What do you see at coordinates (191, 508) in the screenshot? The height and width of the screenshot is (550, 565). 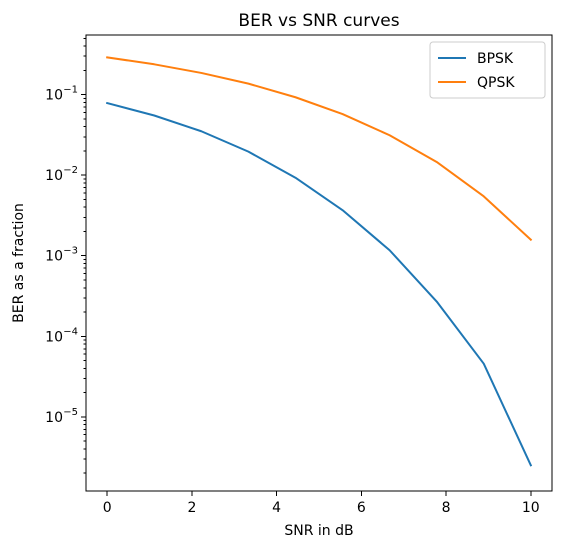 I see `x-tick-label: 2` at bounding box center [191, 508].